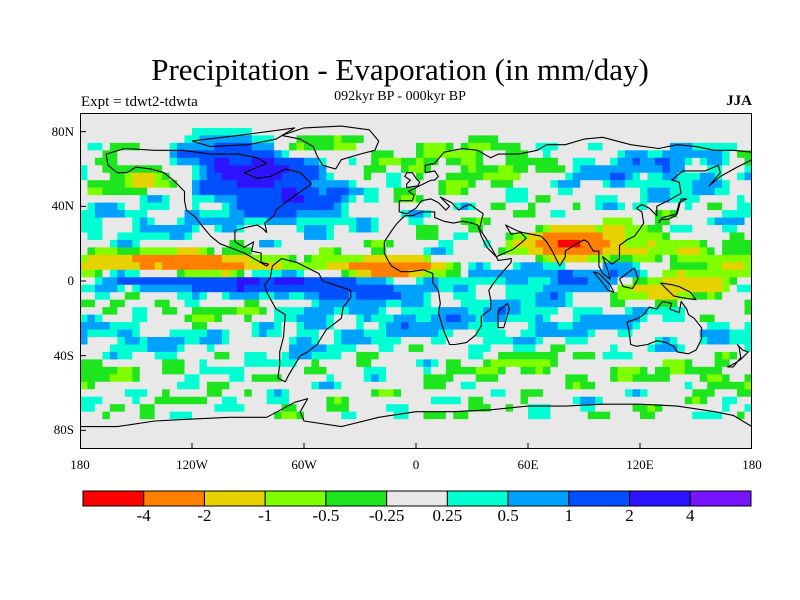  I want to click on colorbar-box, so click(174, 498).